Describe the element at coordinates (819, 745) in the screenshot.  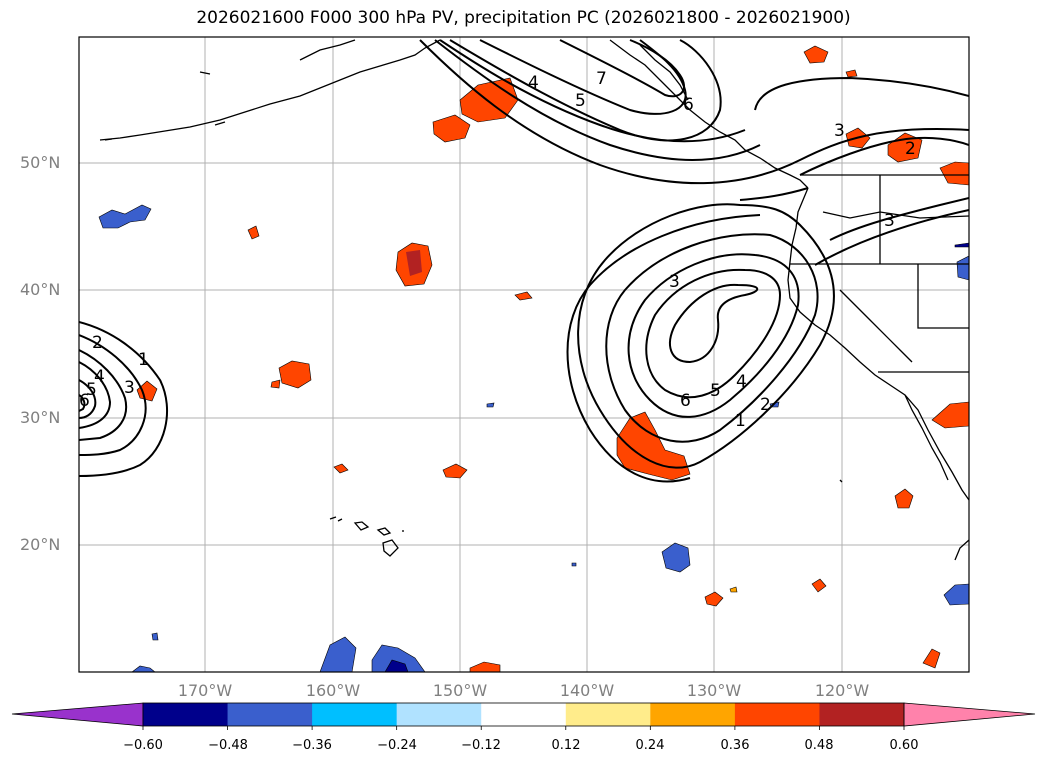
I see `colorbar-tick-label: 0.48` at that location.